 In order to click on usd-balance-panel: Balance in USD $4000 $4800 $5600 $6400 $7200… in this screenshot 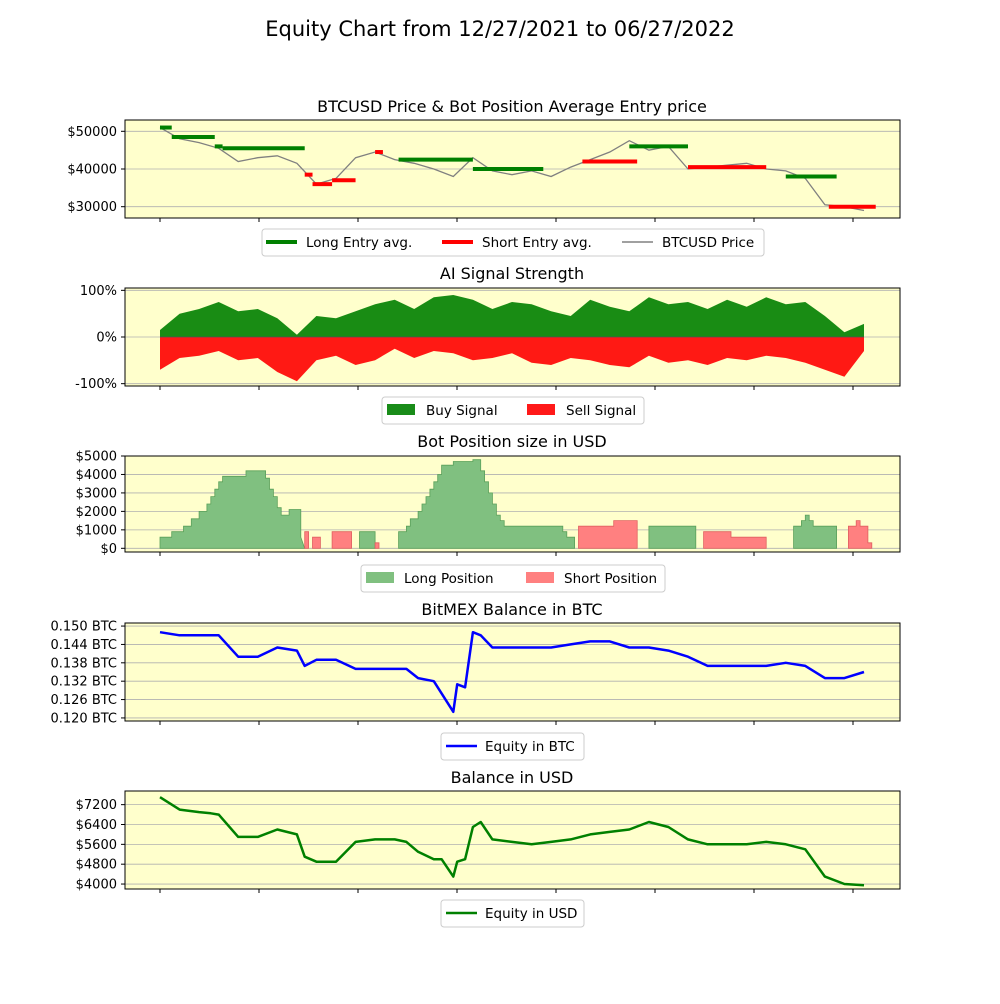, I will do `click(488, 848)`.